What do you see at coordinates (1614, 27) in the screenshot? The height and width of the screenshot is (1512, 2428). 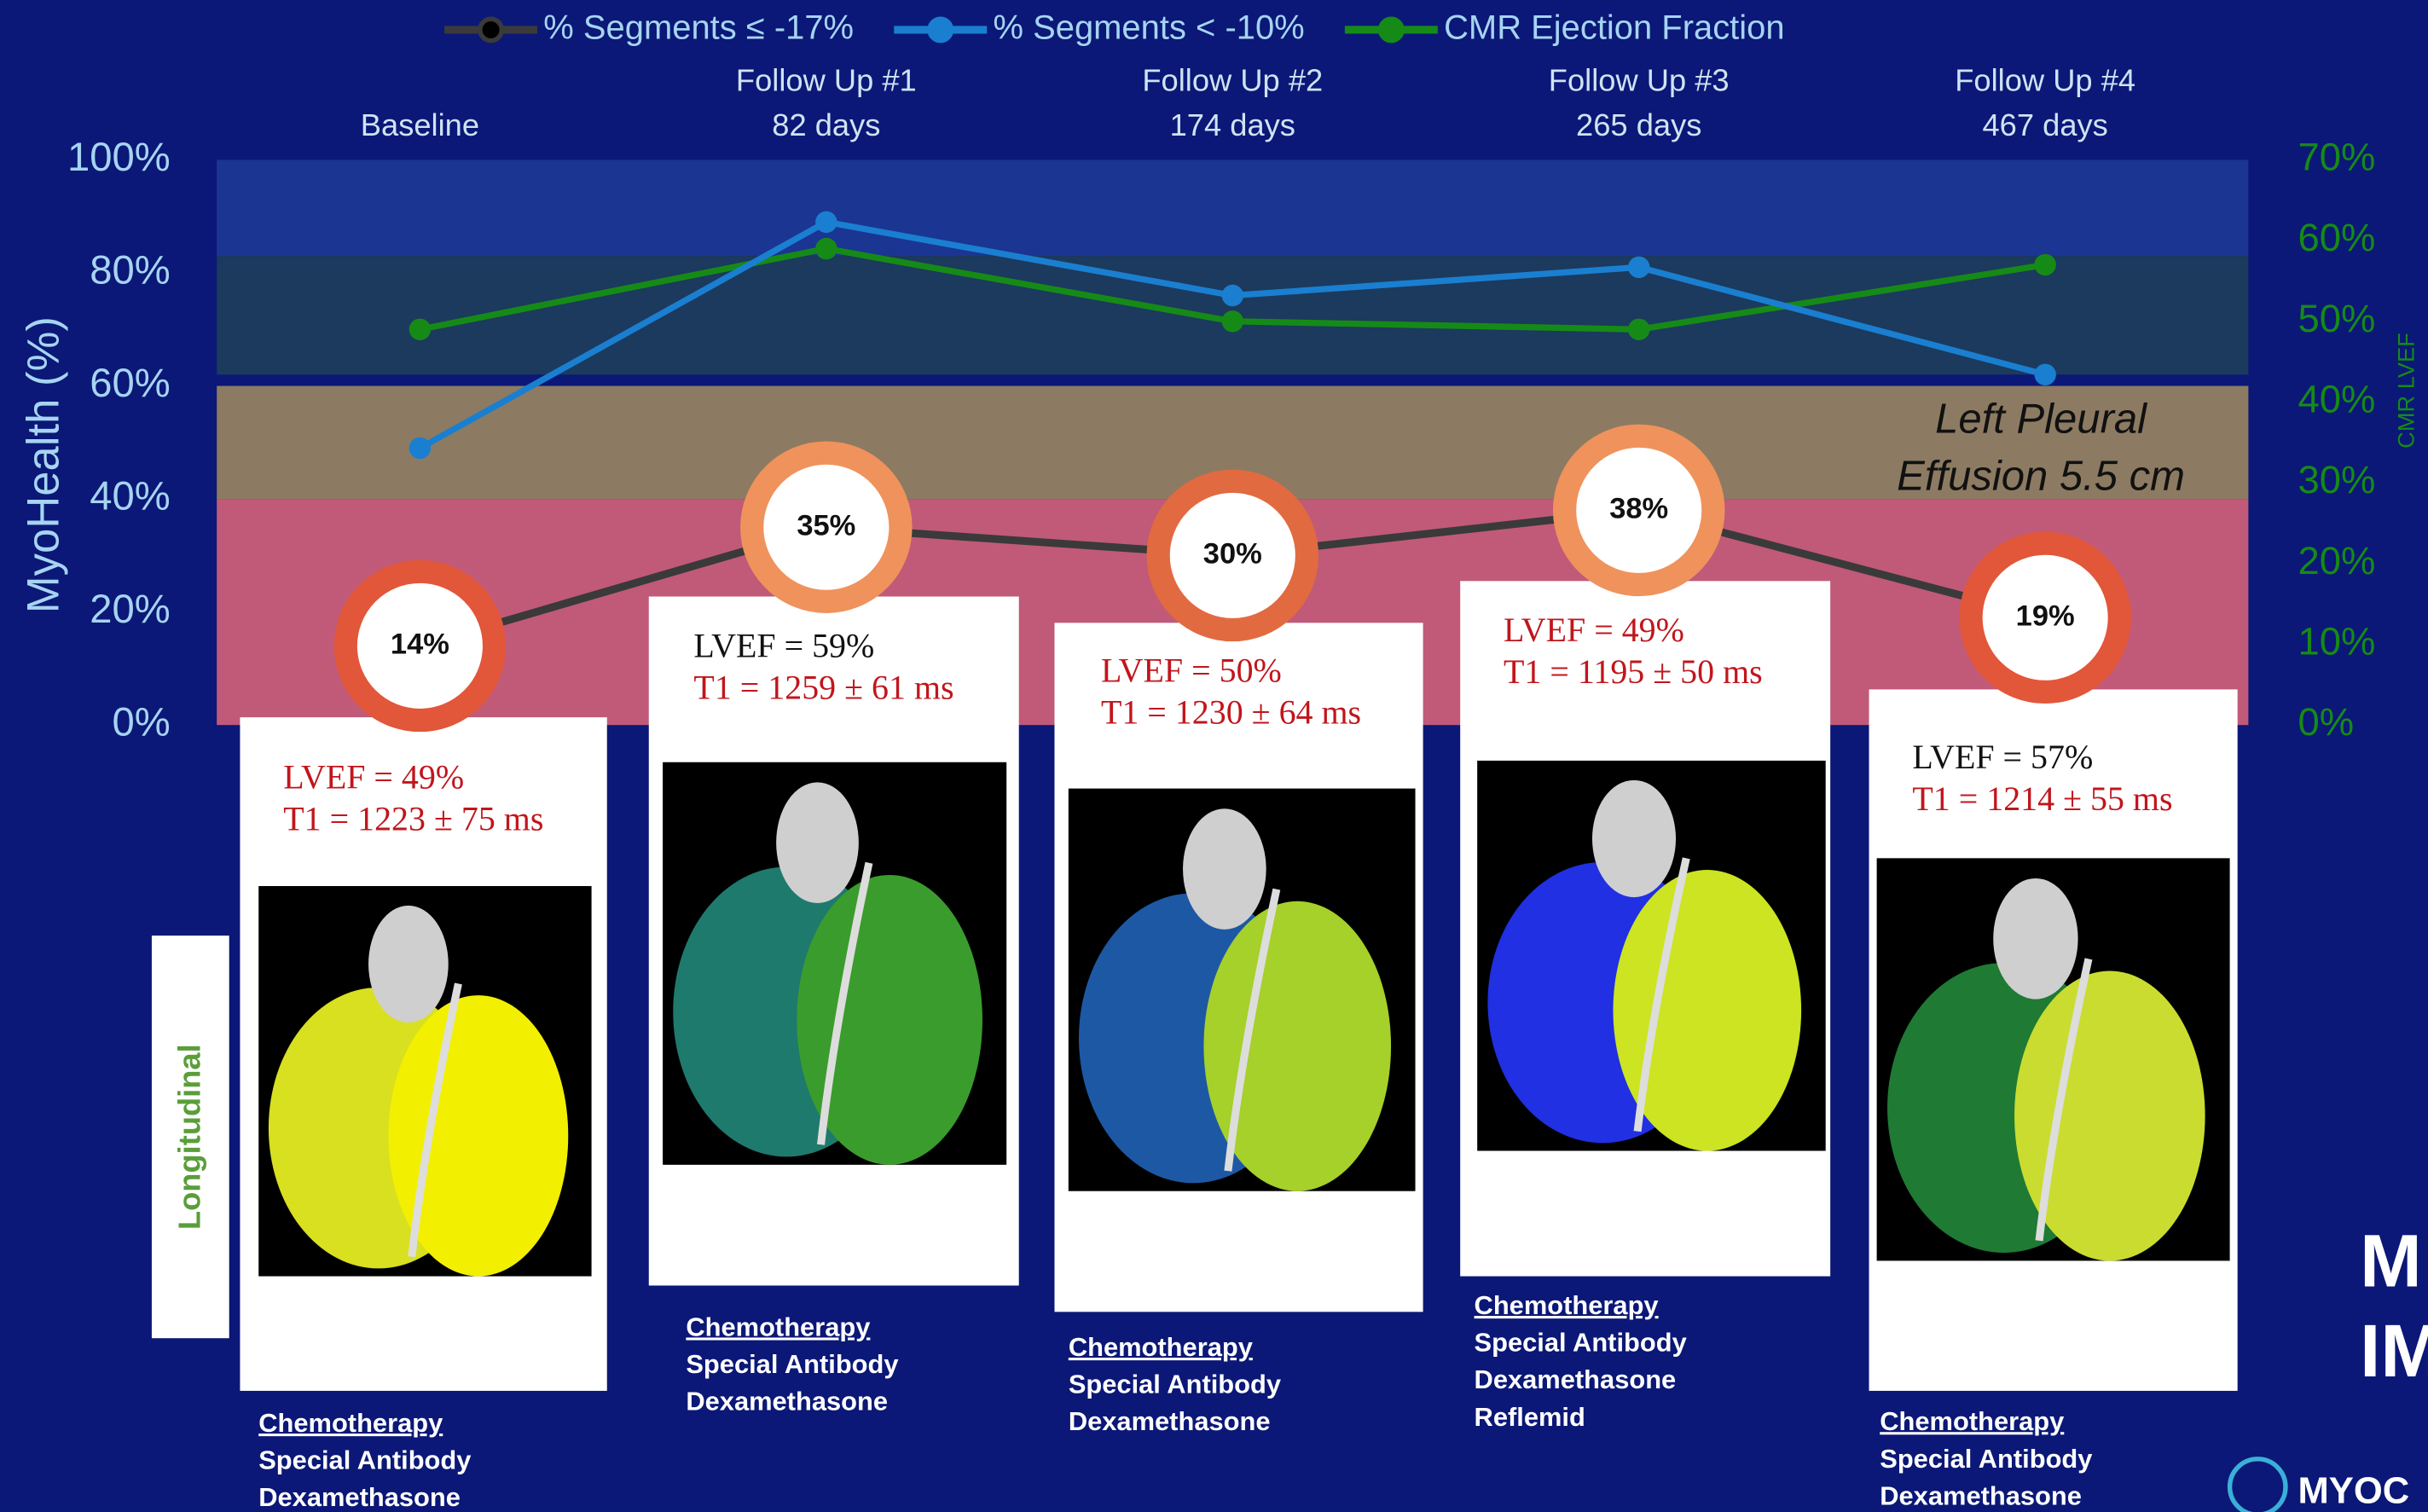 I see `legend-label: CMR Ejection Fraction` at bounding box center [1614, 27].